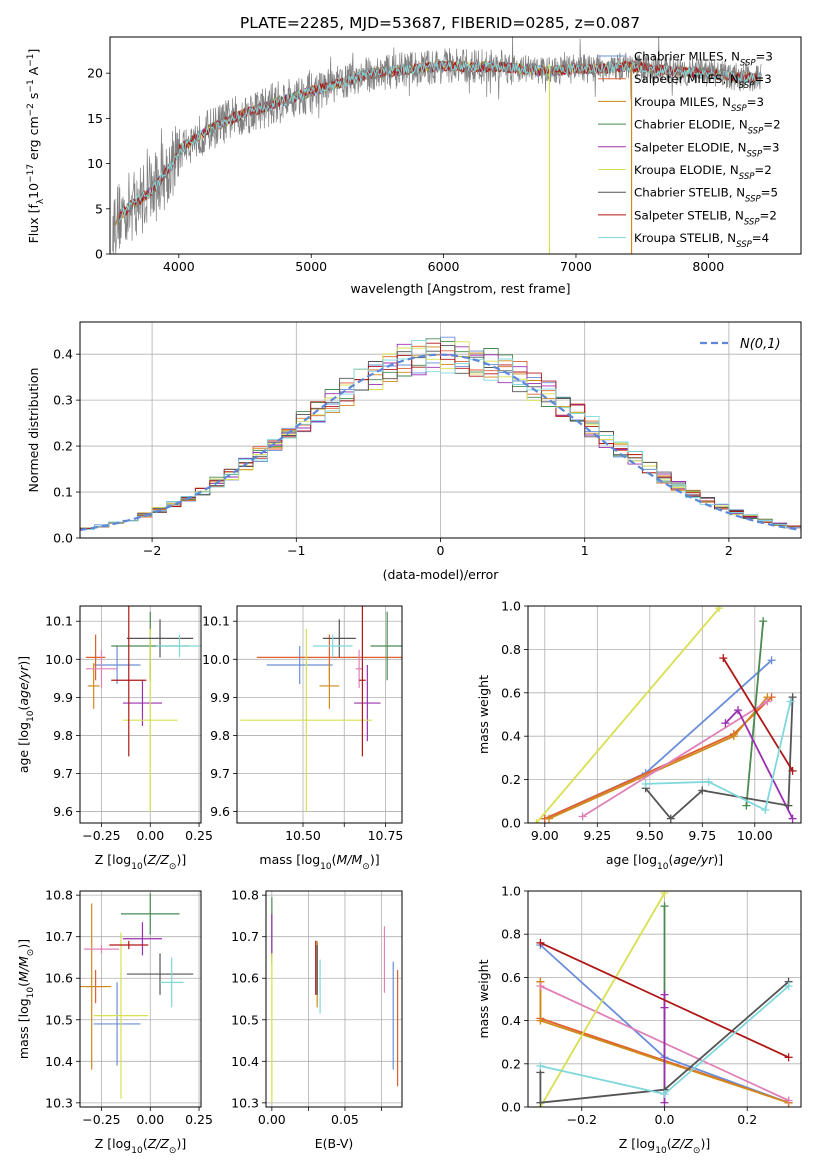 This screenshot has height=1170, width=819. What do you see at coordinates (707, 127) in the screenshot?
I see `legend-entry: Chabrier ELODIE, NSSP=2` at bounding box center [707, 127].